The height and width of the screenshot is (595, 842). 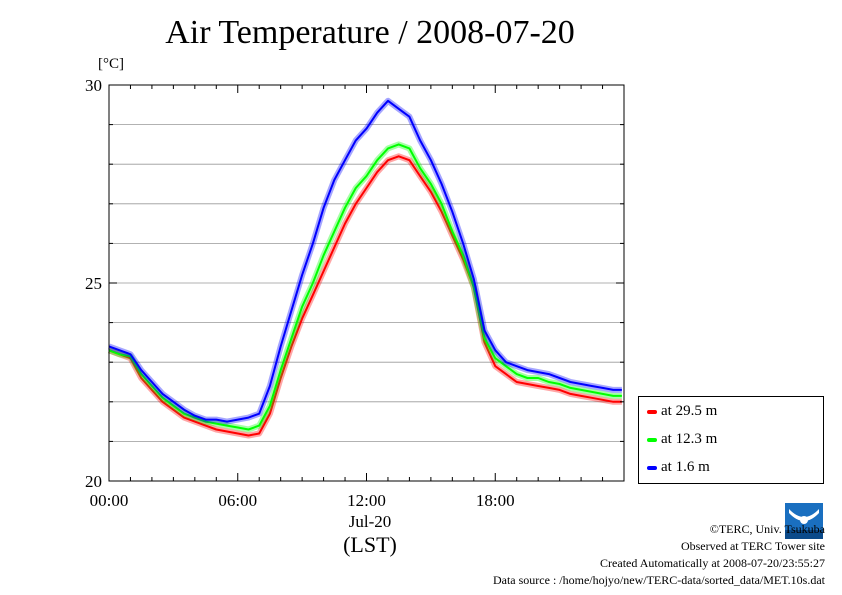 I want to click on y-axis-unit: [°C], so click(x=111, y=64).